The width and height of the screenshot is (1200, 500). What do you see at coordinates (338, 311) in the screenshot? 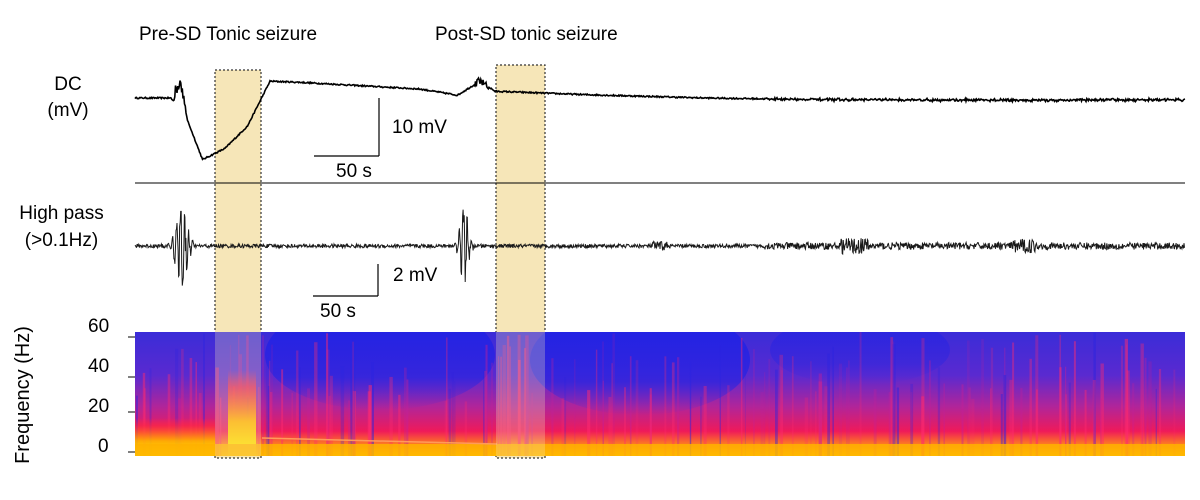
I see `highpass-scale-time-label: 50 s` at bounding box center [338, 311].